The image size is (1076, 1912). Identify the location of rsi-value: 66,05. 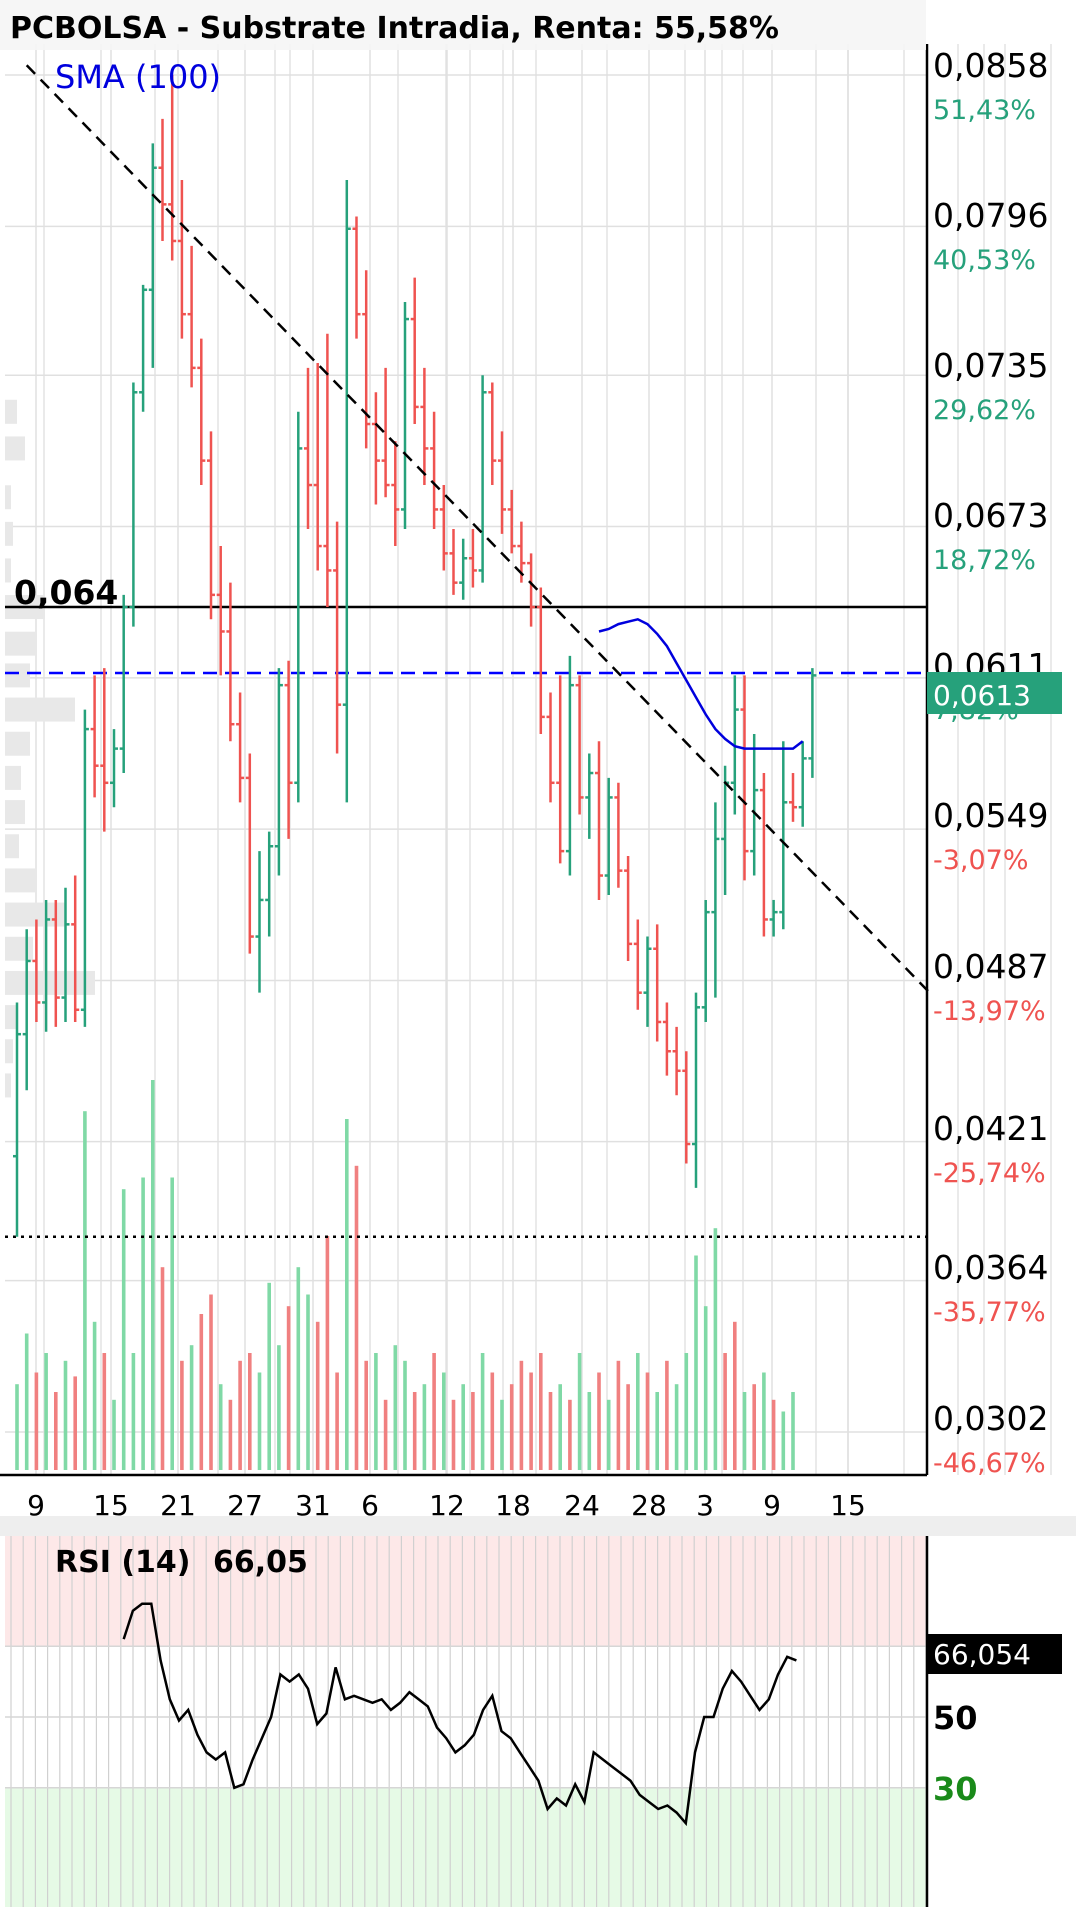
(260, 1562).